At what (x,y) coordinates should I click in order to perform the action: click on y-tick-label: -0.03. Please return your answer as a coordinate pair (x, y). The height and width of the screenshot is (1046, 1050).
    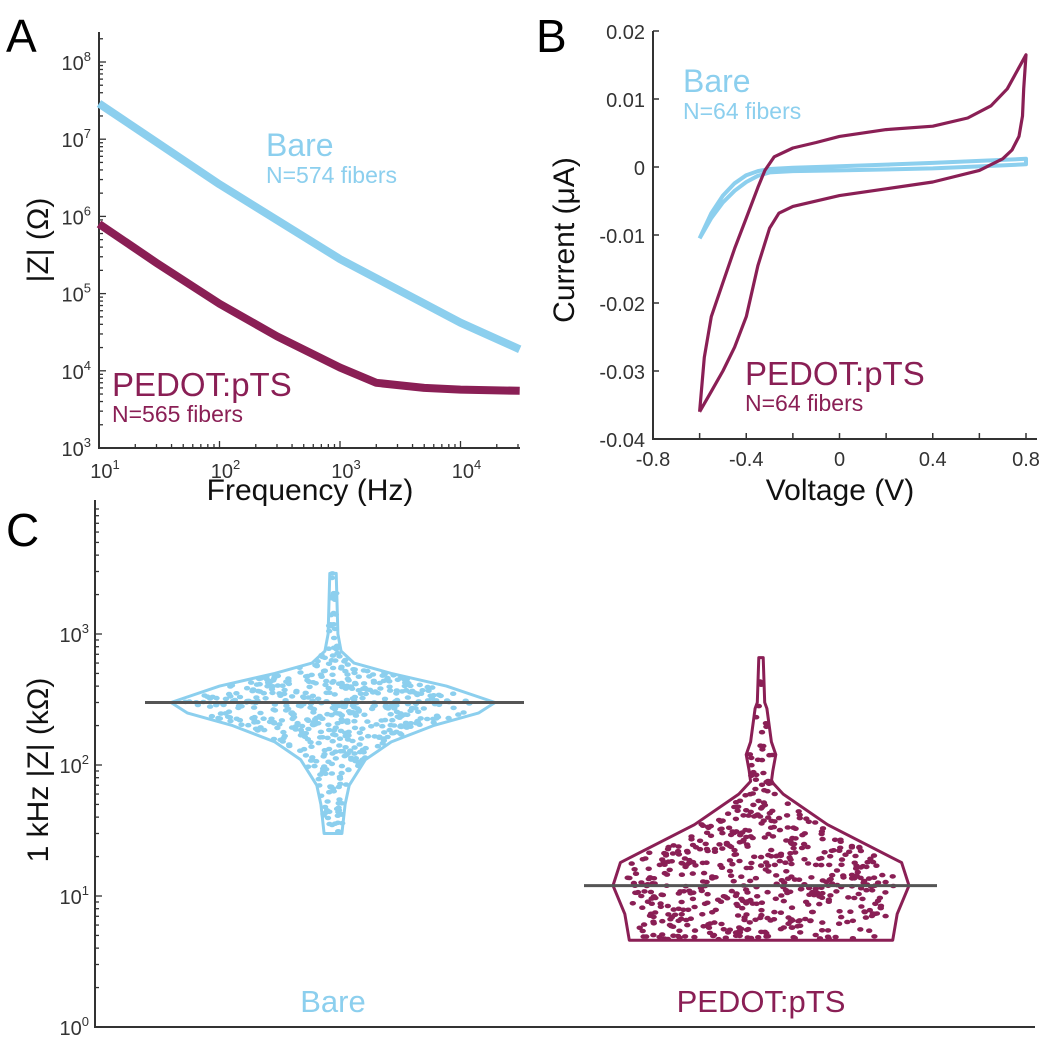
    Looking at the image, I should click on (622, 373).